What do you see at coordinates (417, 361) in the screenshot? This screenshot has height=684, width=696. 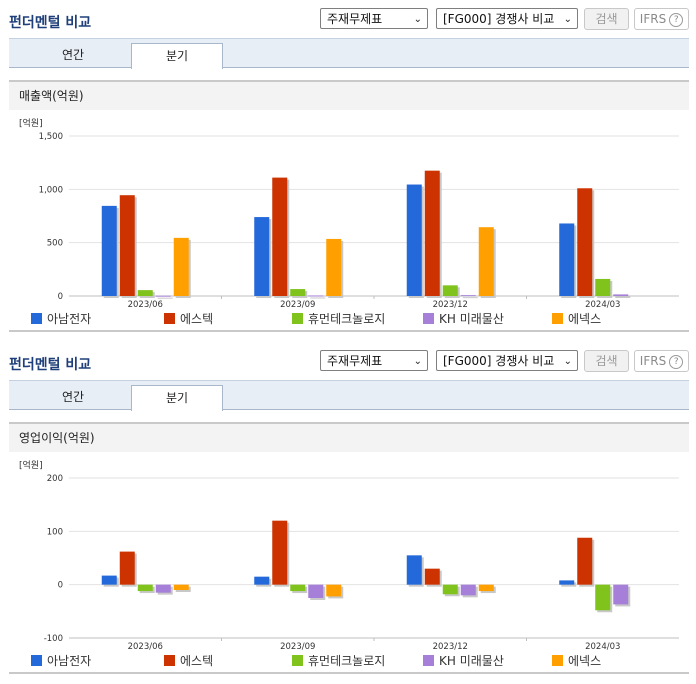 I see `chevron-down-icon: ⌄` at bounding box center [417, 361].